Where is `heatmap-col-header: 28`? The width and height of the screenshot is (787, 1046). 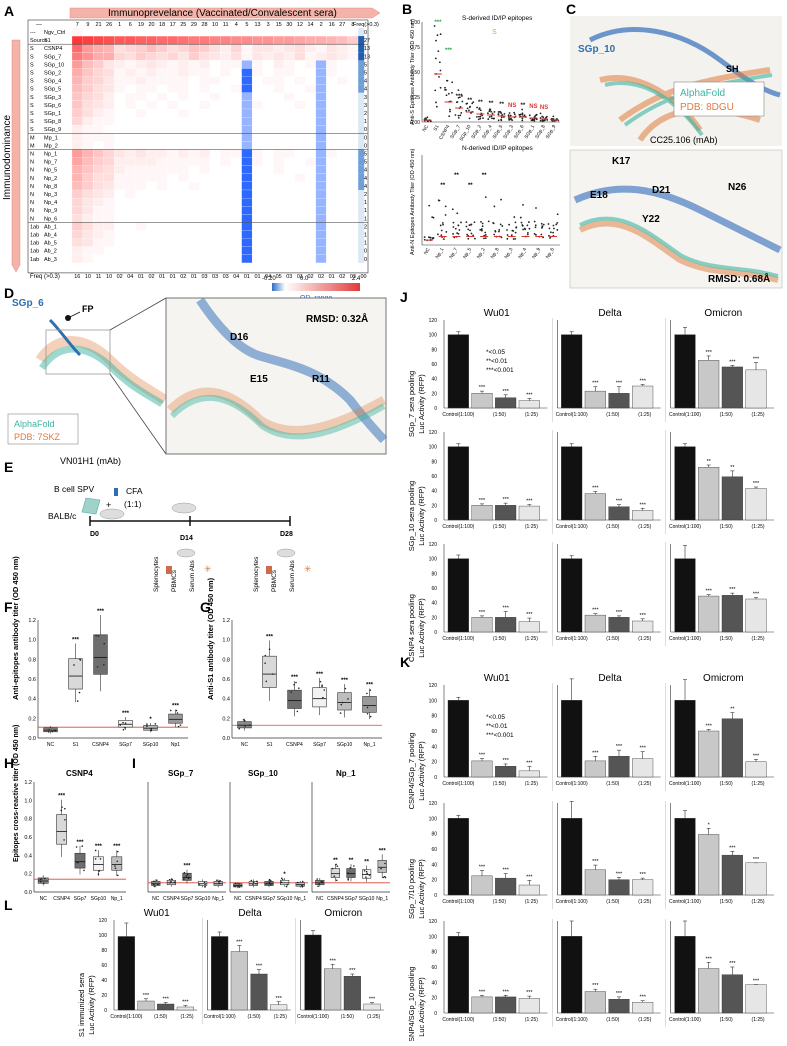
heatmap-col-header: 28 is located at coordinates (204, 25).